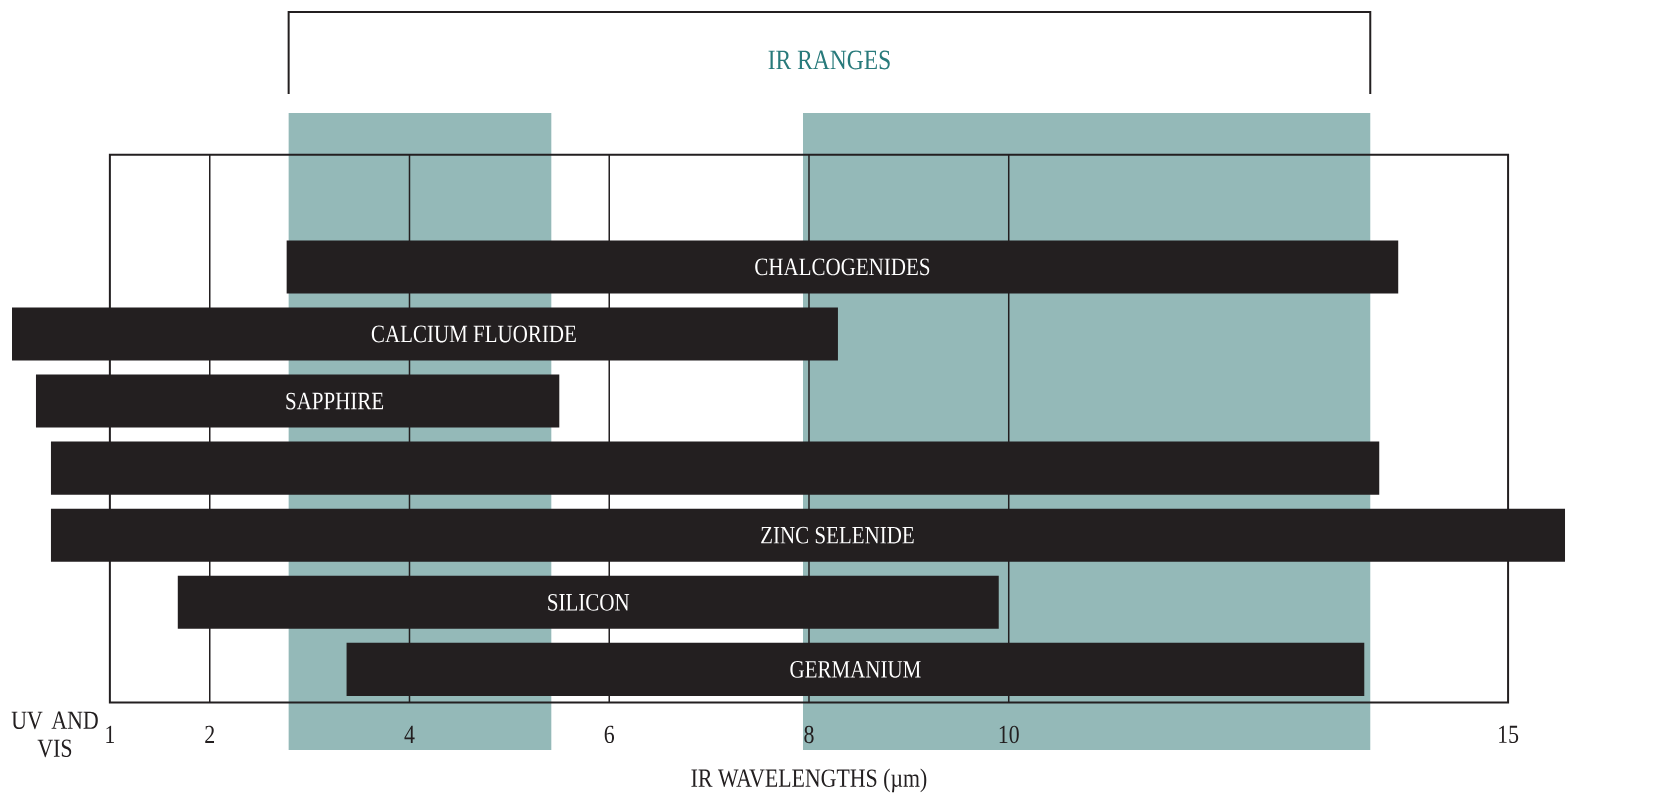 This screenshot has height=800, width=1680. What do you see at coordinates (842, 267) in the screenshot?
I see `y-tick-label: CHALCOGENIDES` at bounding box center [842, 267].